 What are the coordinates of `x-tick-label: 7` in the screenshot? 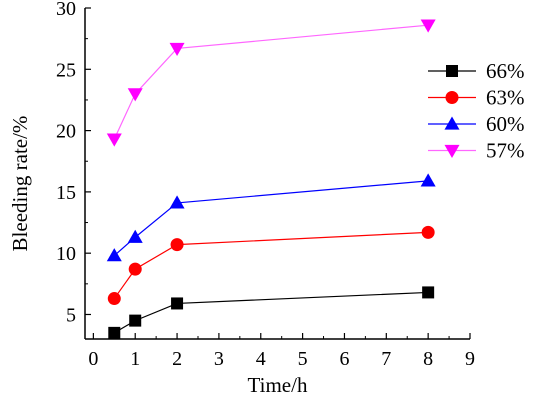 It's located at (386, 359).